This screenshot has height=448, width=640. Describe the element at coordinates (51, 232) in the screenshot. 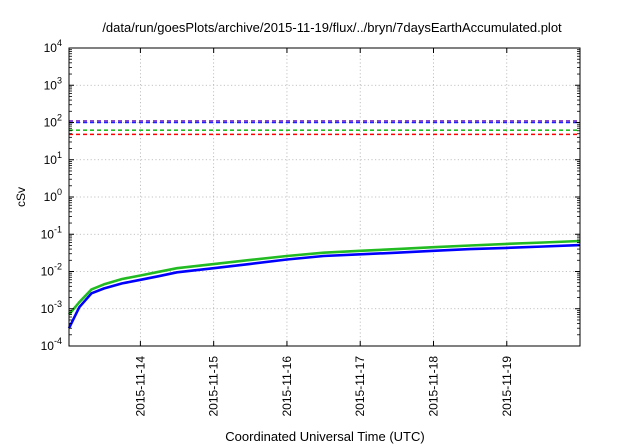

I see `y-tick-label: 10⁻¹` at that location.